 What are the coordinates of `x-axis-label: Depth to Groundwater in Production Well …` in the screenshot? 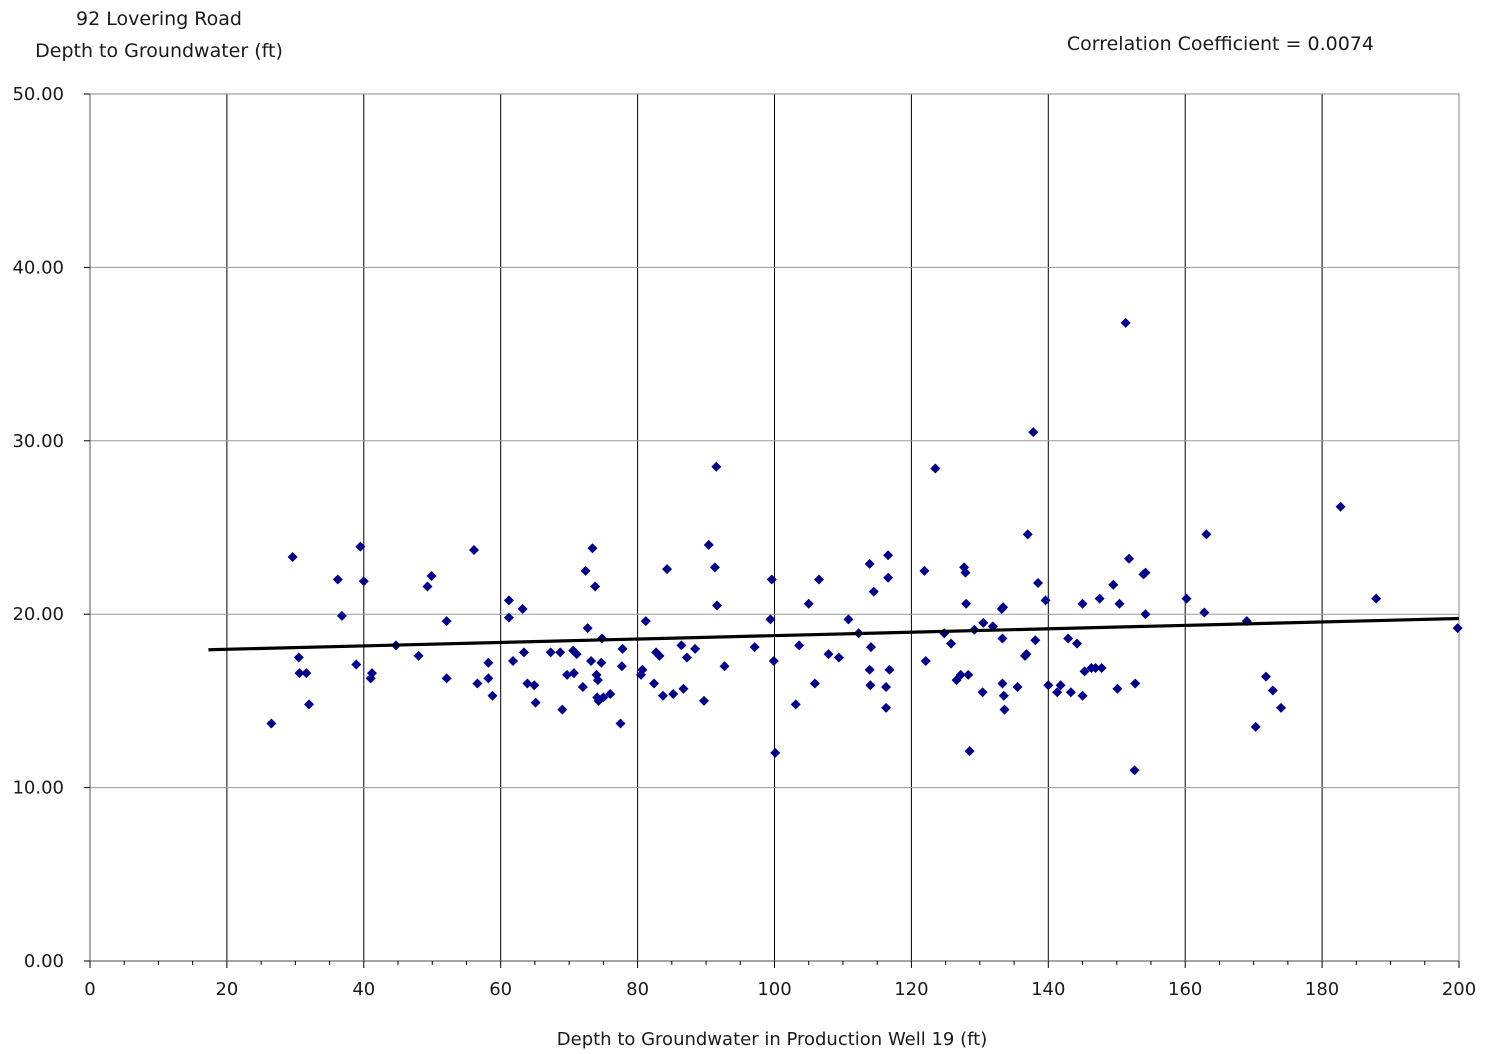 It's located at (772, 1039).